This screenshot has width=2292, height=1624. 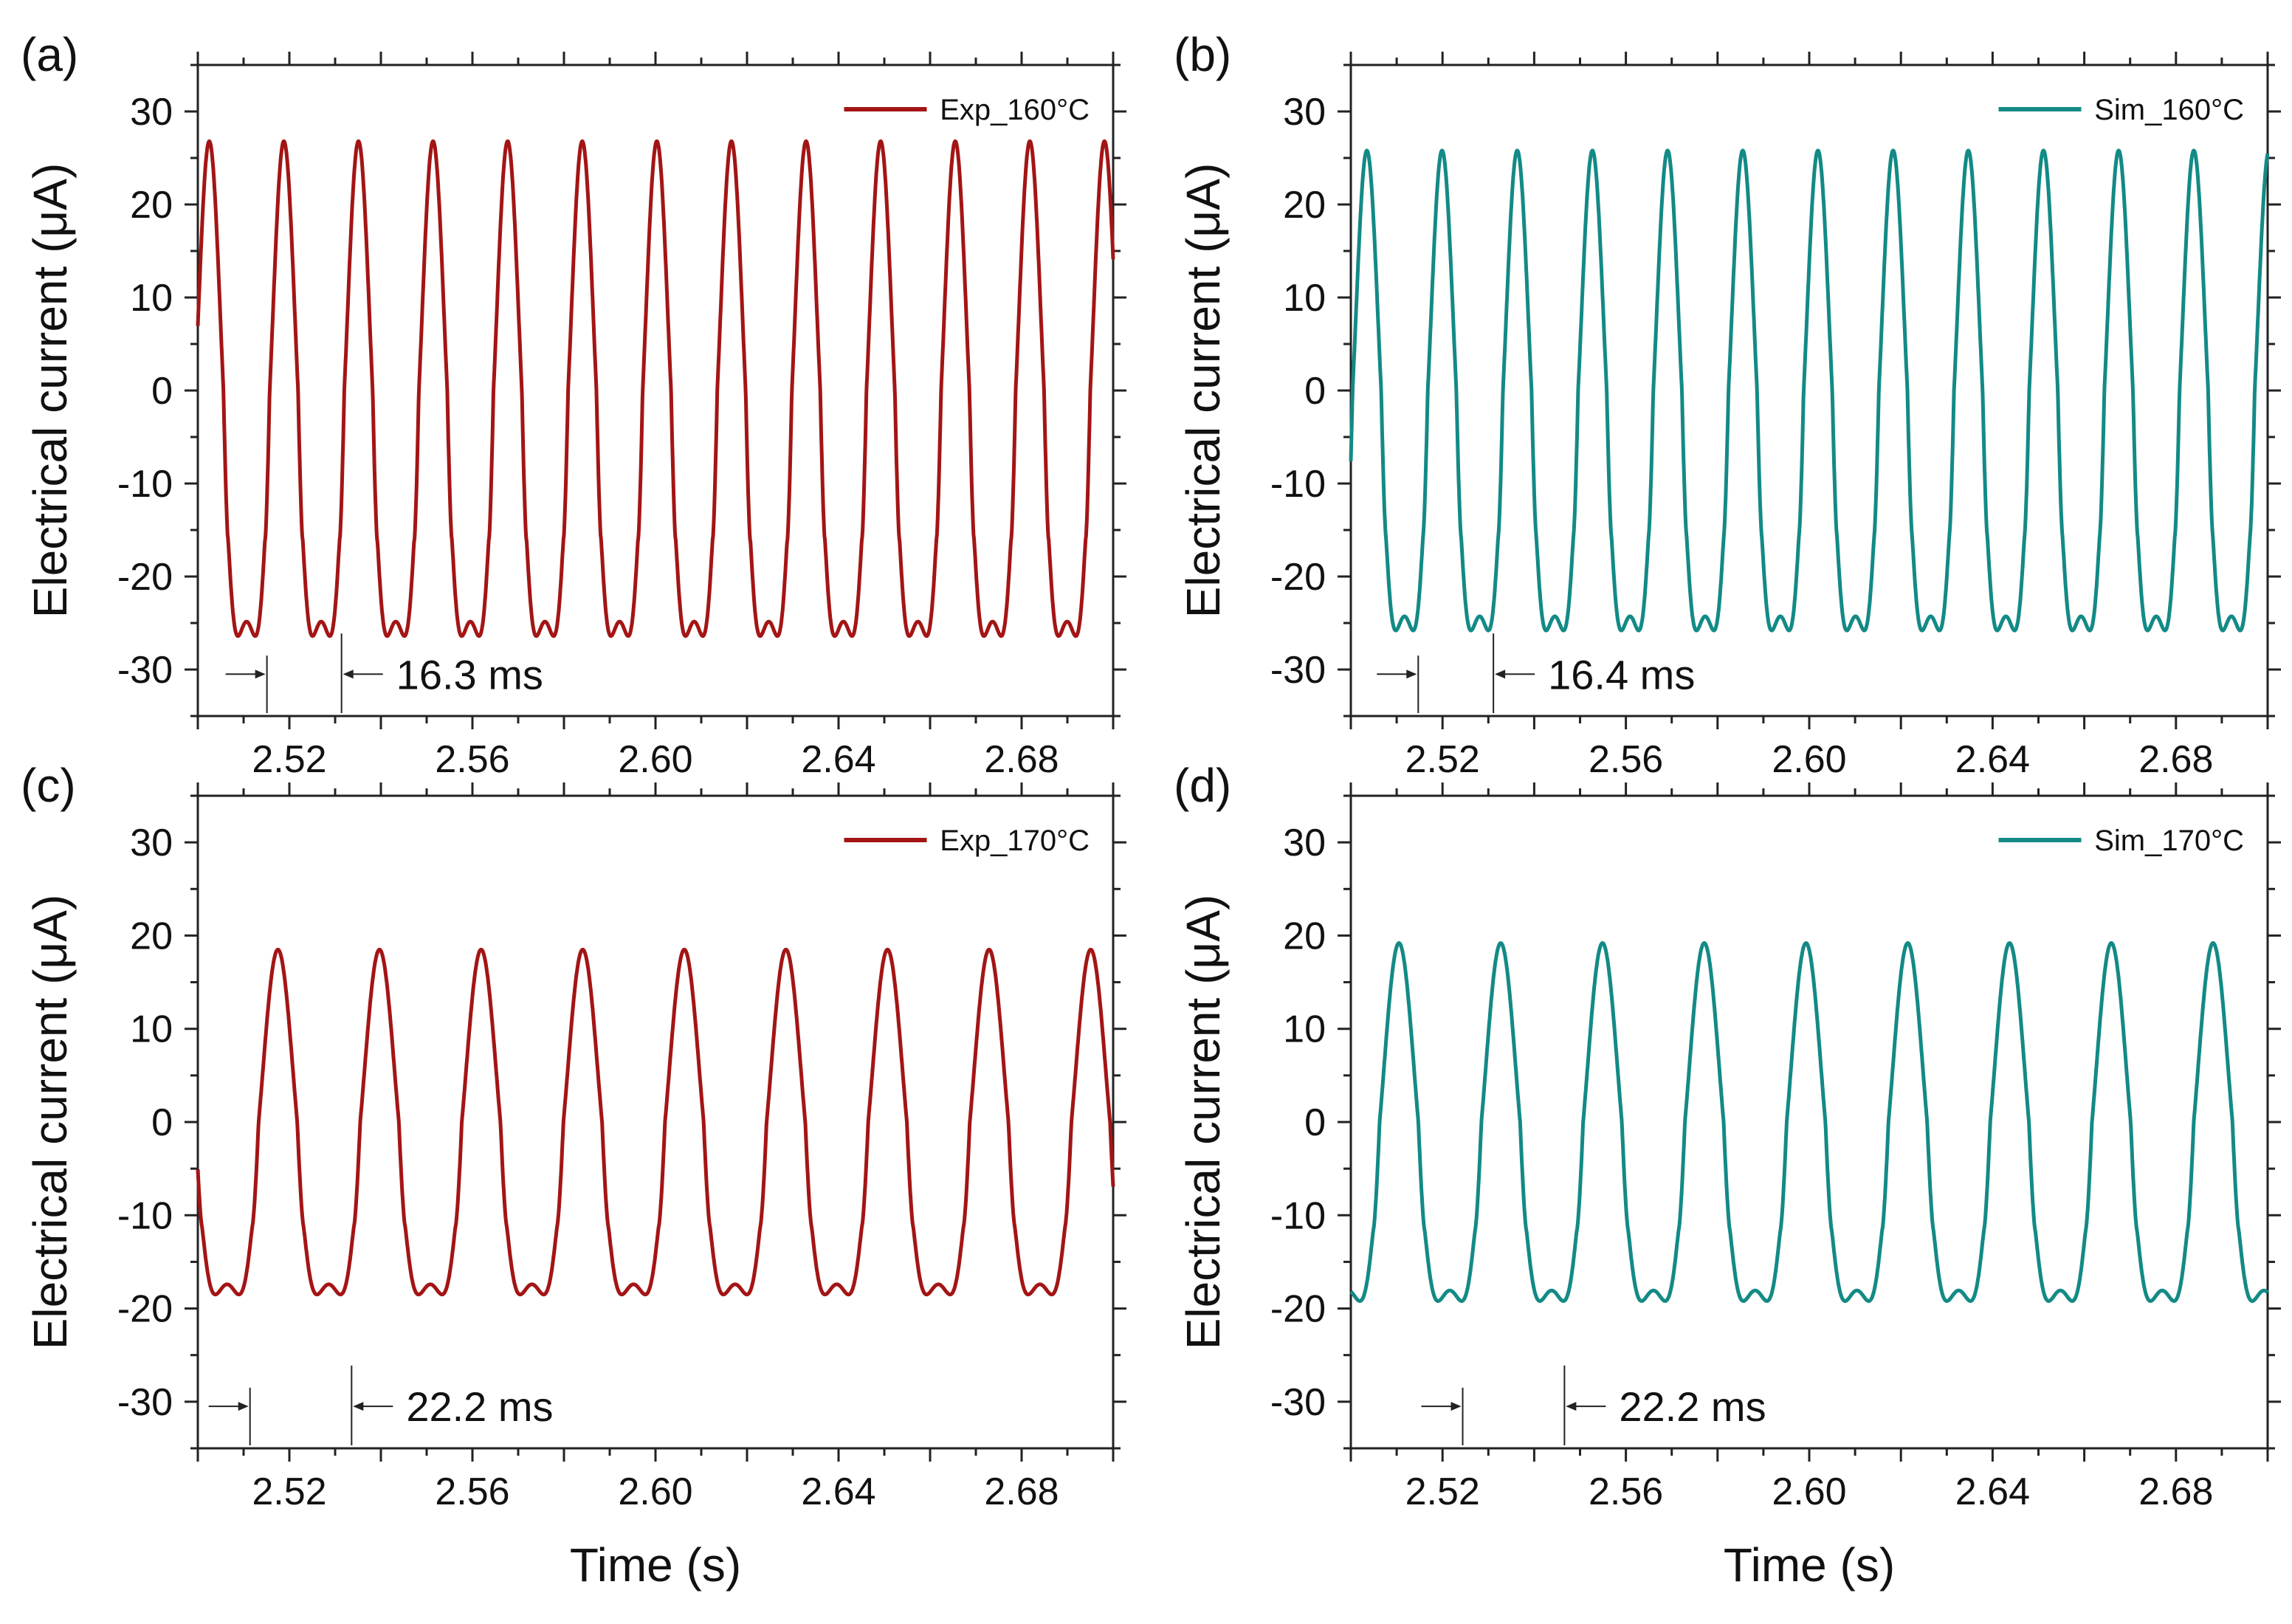 I want to click on legend-label: Sim_170°C, so click(x=2169, y=841).